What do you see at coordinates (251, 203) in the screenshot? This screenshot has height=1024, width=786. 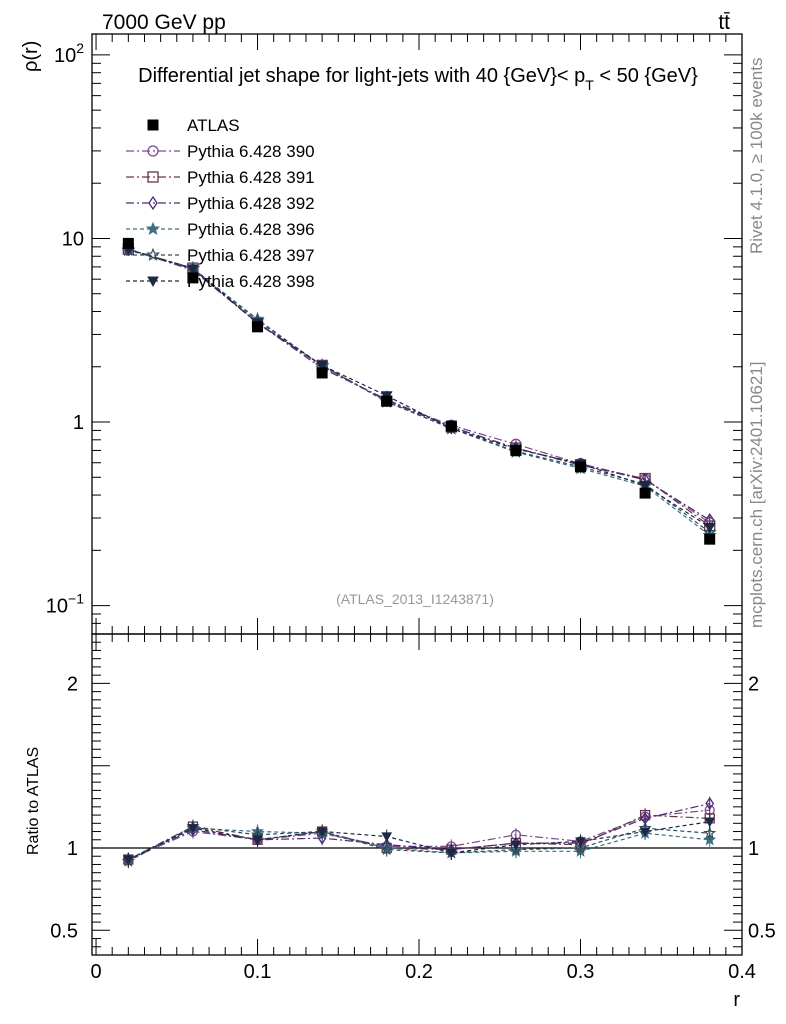 I see `legend-label: Pythia 6.428 392` at bounding box center [251, 203].